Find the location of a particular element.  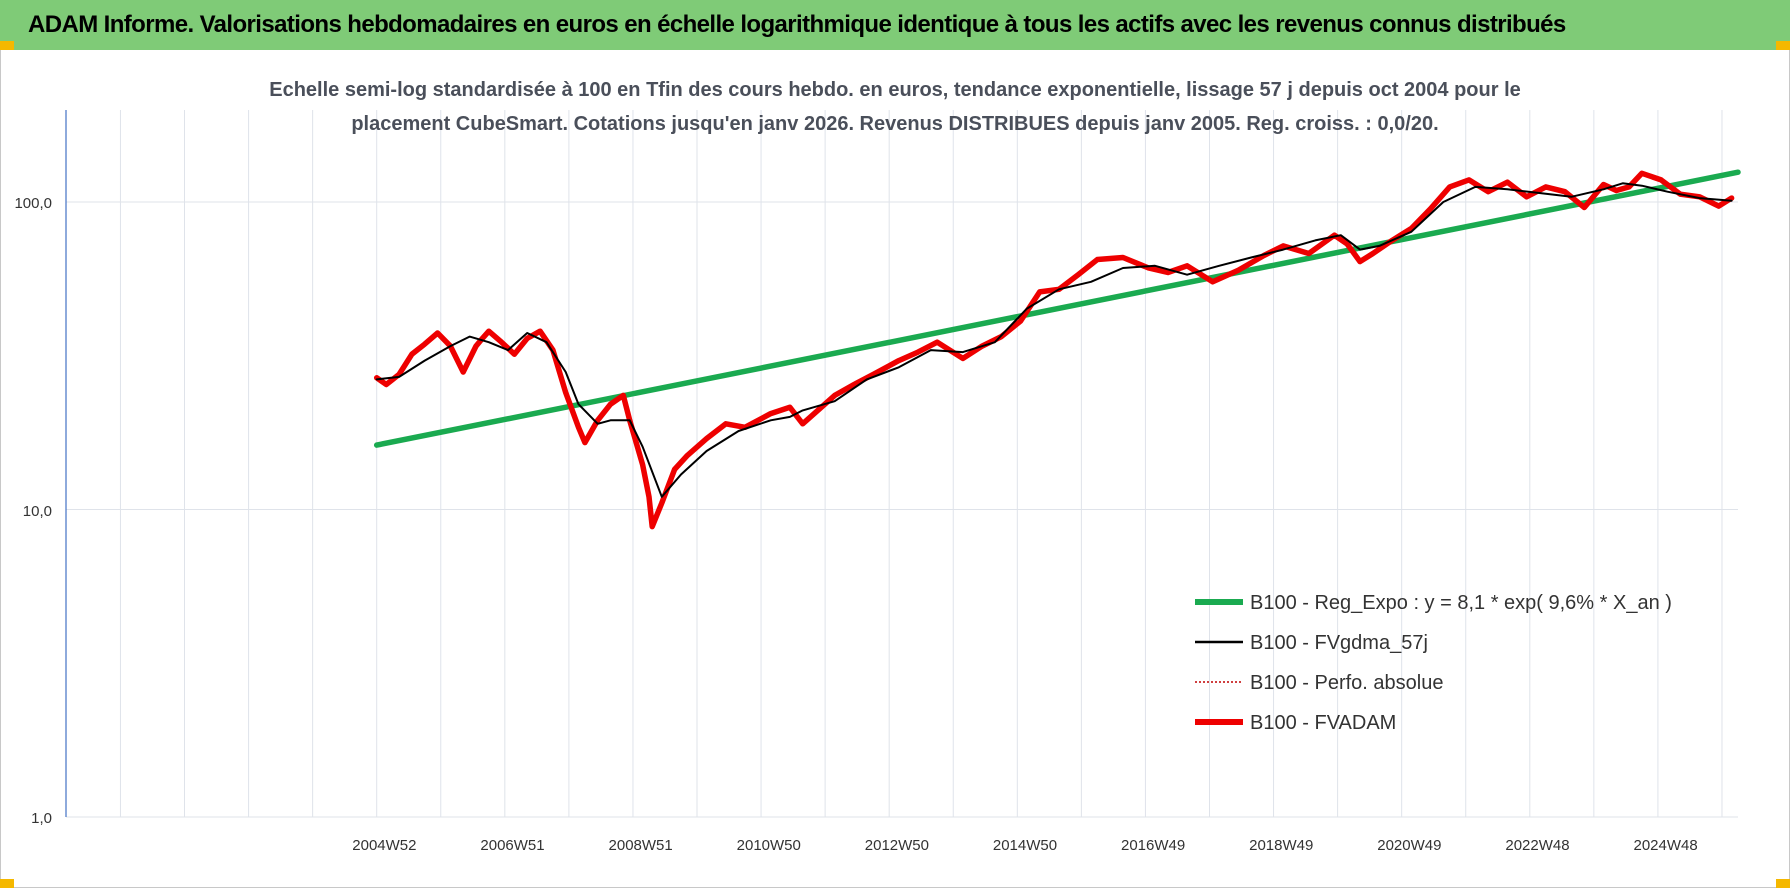

x-tick-label: 2010W50 is located at coordinates (769, 845).